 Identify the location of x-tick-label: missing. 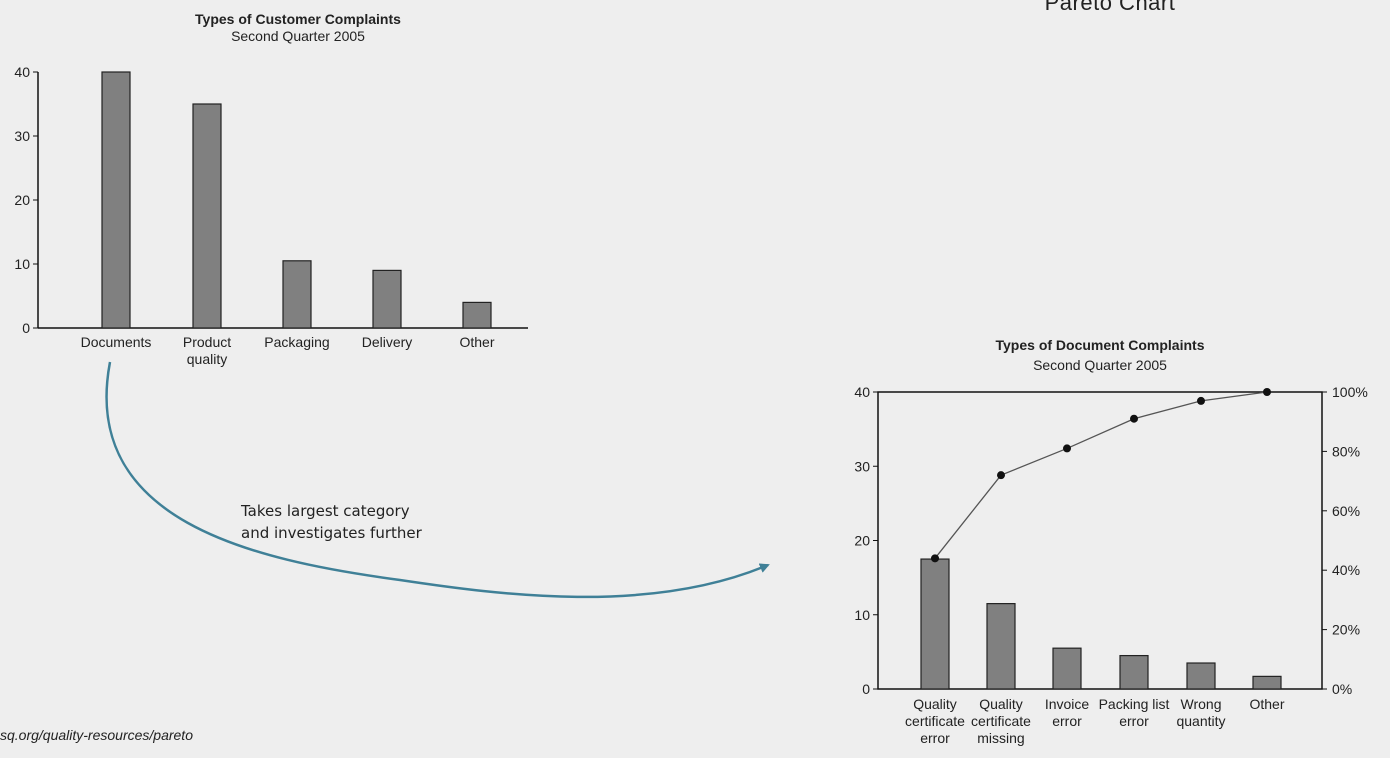
(1000, 738).